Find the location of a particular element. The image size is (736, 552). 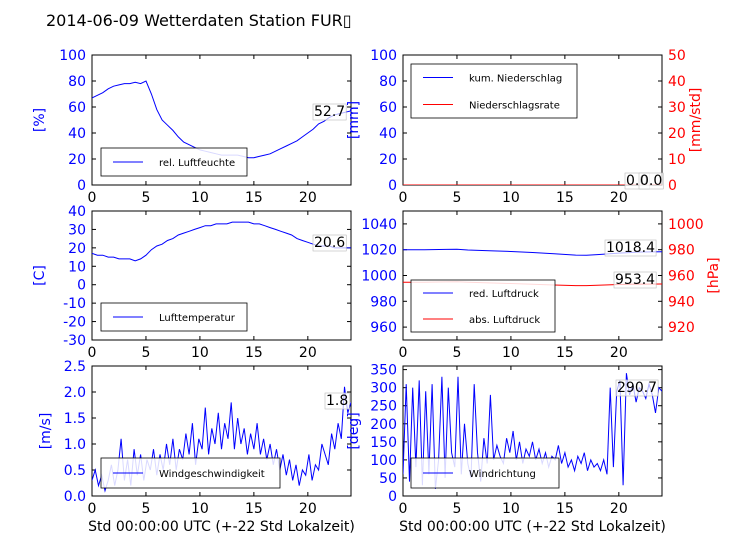

y-tick-label: 50 is located at coordinates (388, 479).